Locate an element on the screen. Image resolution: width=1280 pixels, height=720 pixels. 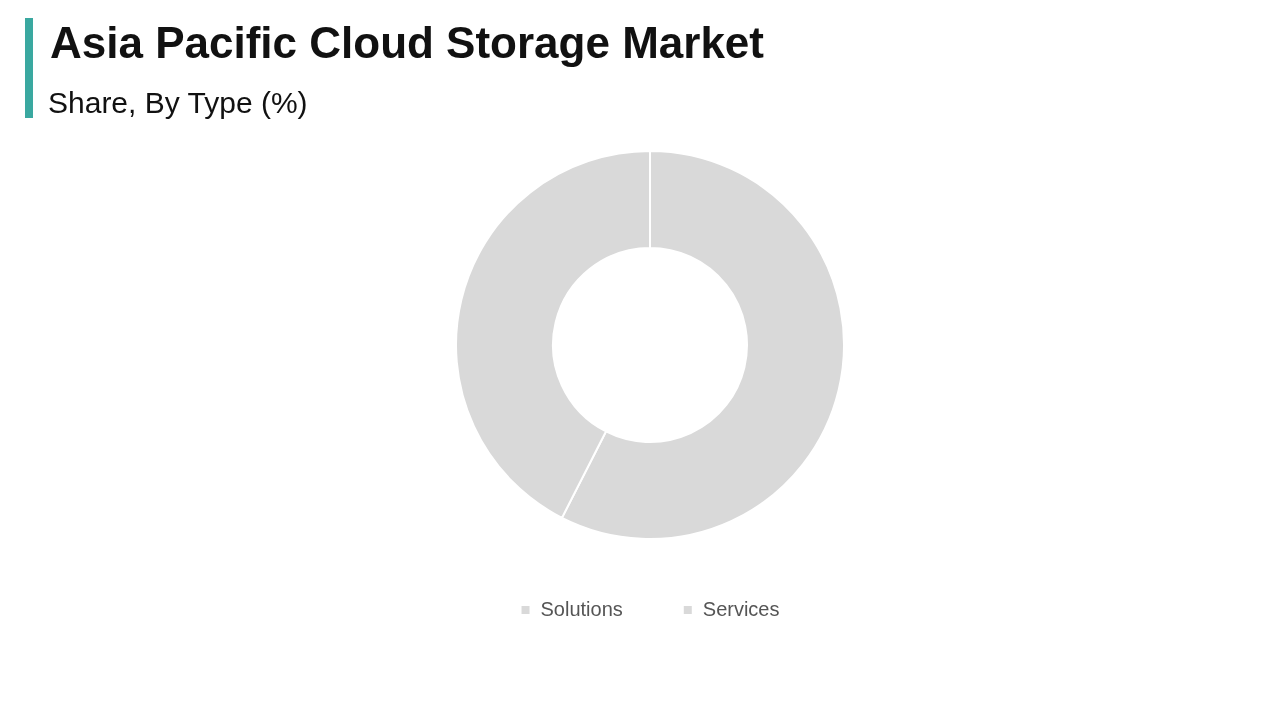
text: Share, By Type (%) is located at coordinates (178, 103).